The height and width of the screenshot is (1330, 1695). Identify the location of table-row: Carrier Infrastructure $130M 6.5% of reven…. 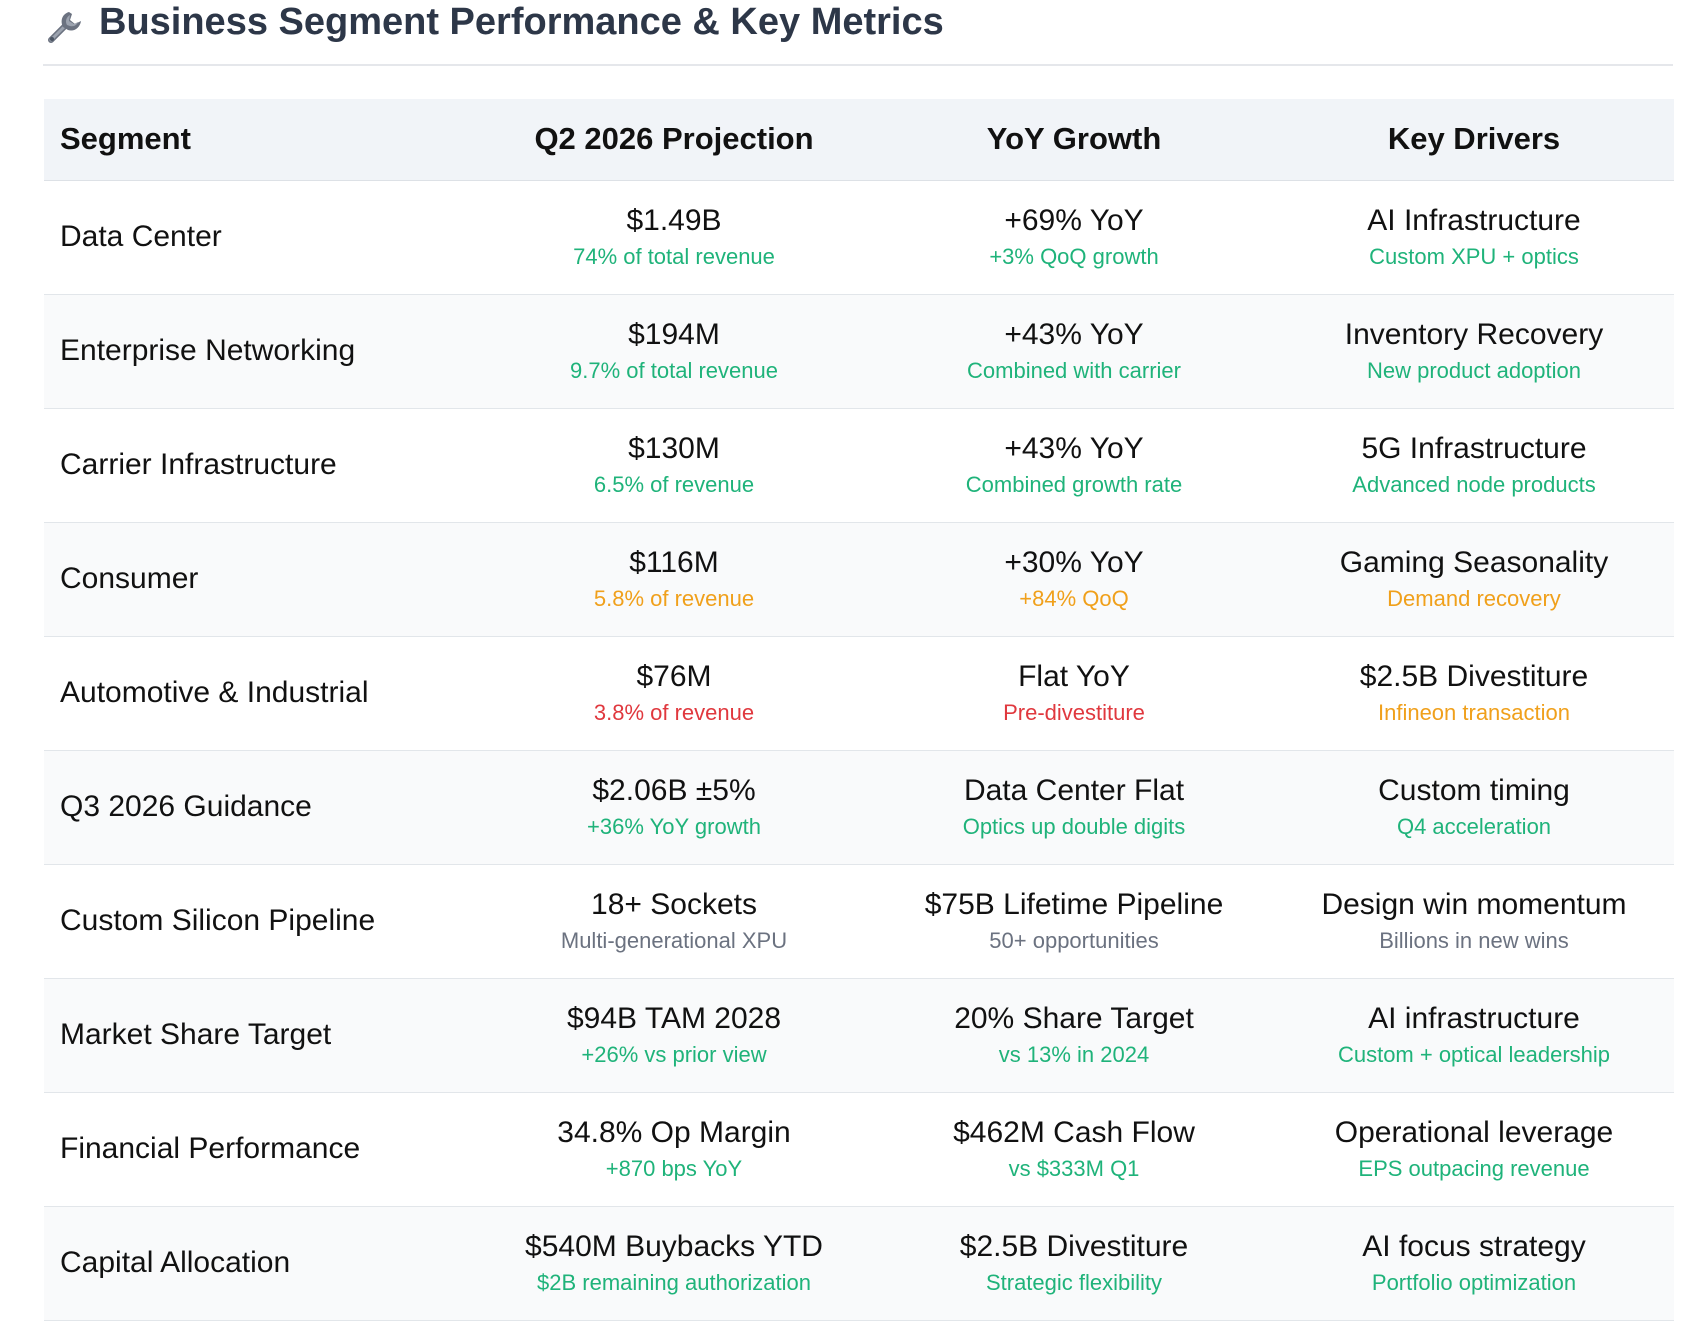
(859, 465).